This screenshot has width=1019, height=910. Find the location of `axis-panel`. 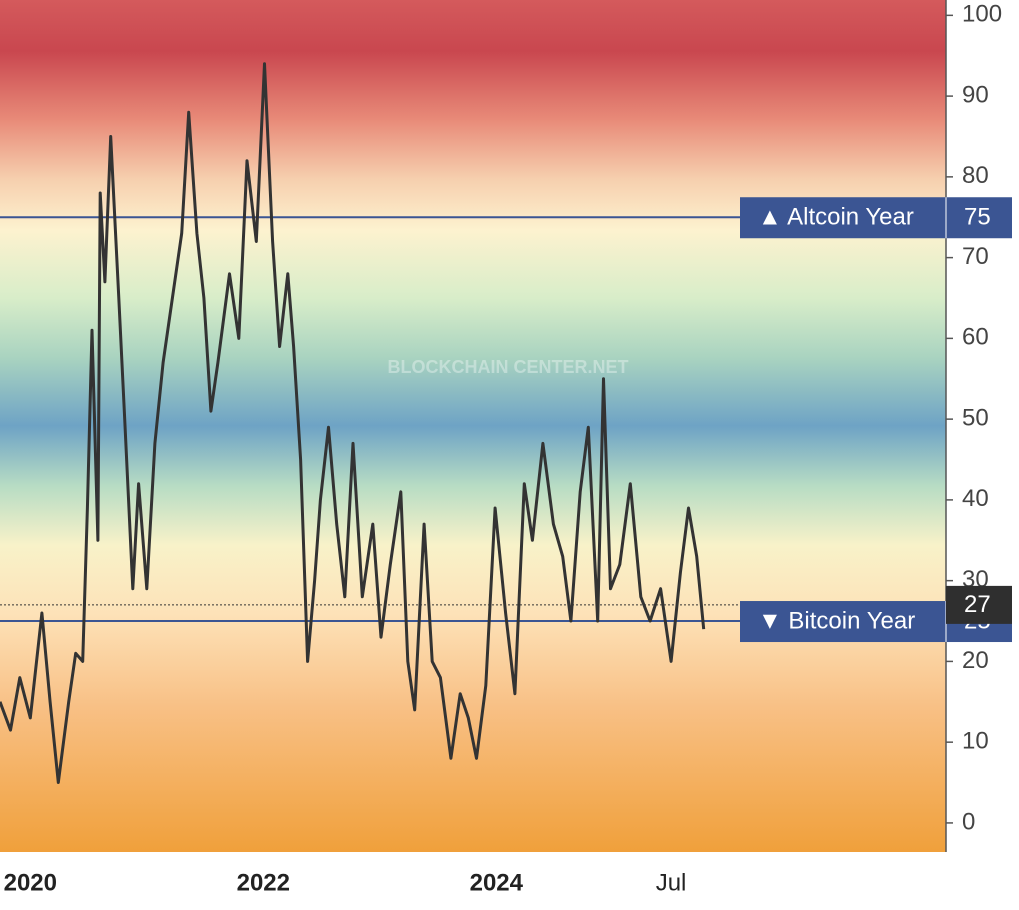

axis-panel is located at coordinates (982, 426).